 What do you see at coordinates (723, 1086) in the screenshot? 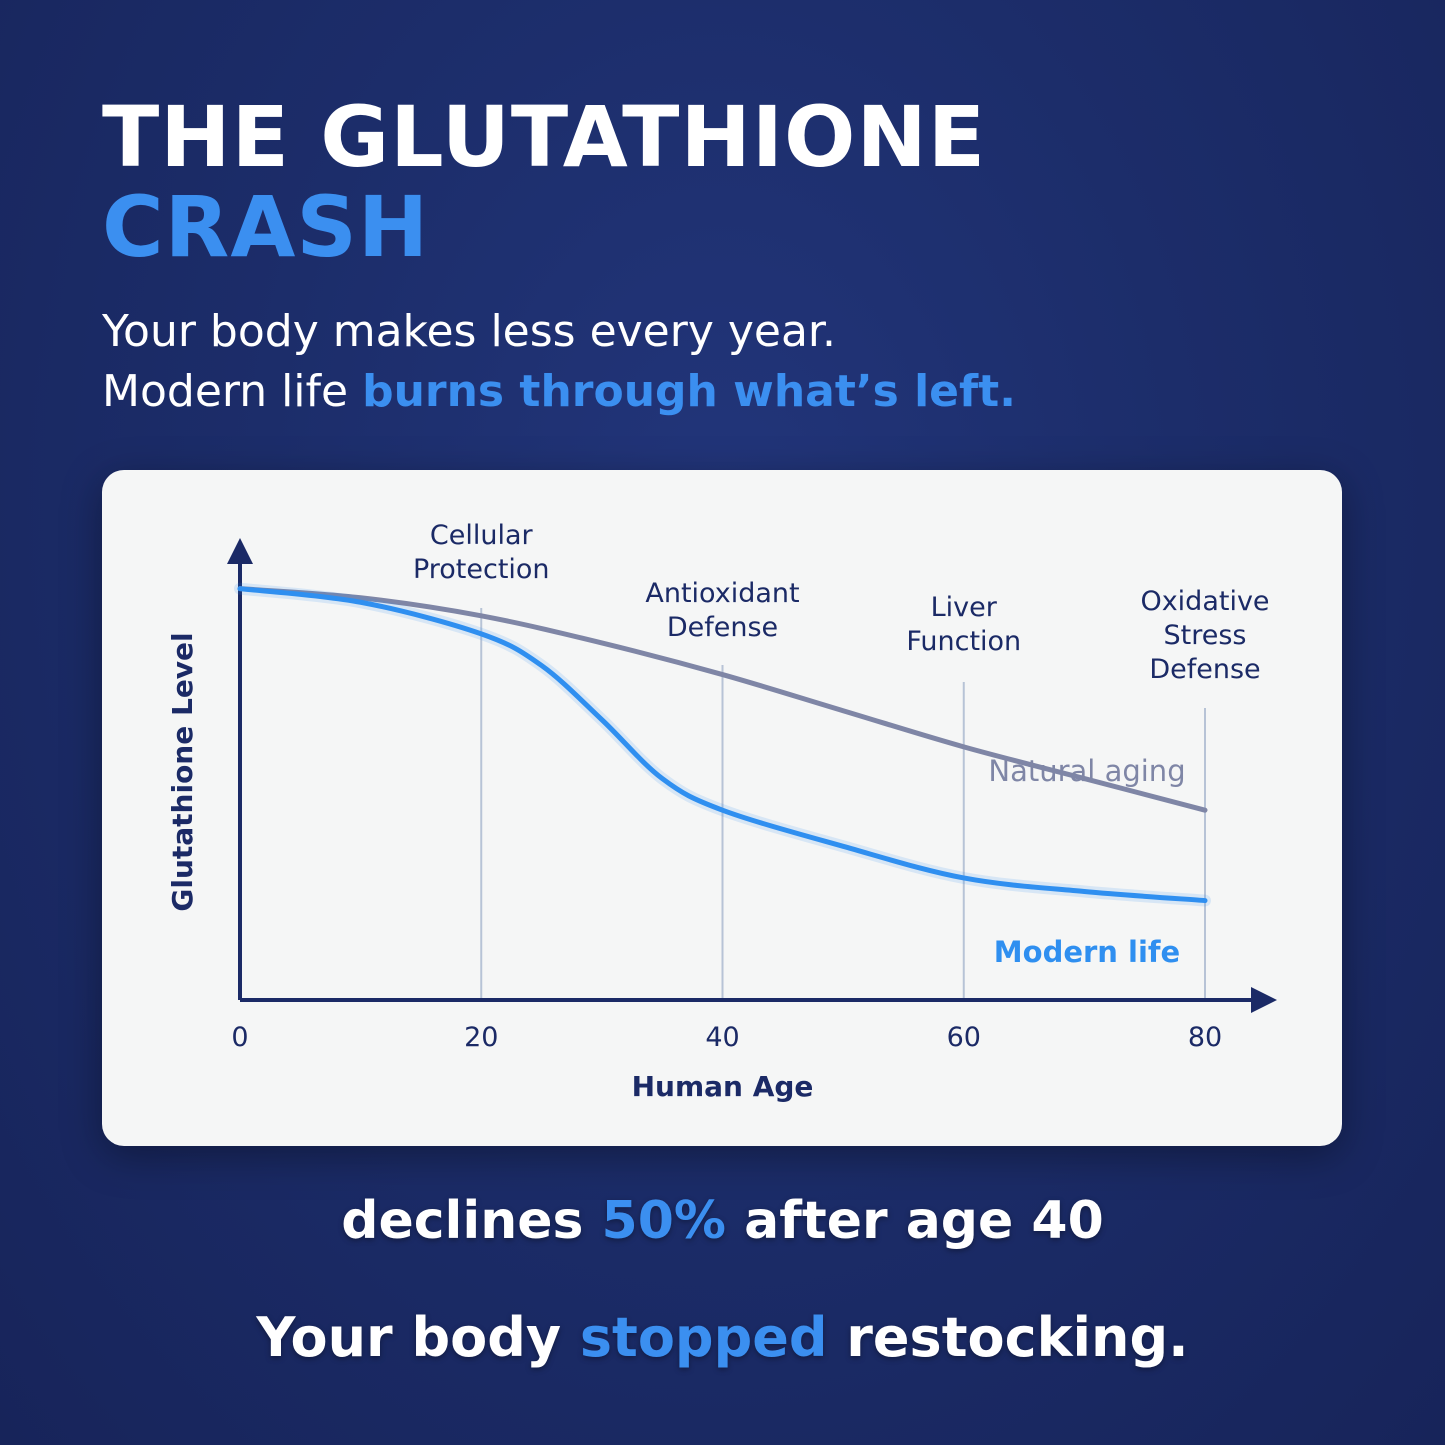
I see `x-axis-title: Human Age` at bounding box center [723, 1086].